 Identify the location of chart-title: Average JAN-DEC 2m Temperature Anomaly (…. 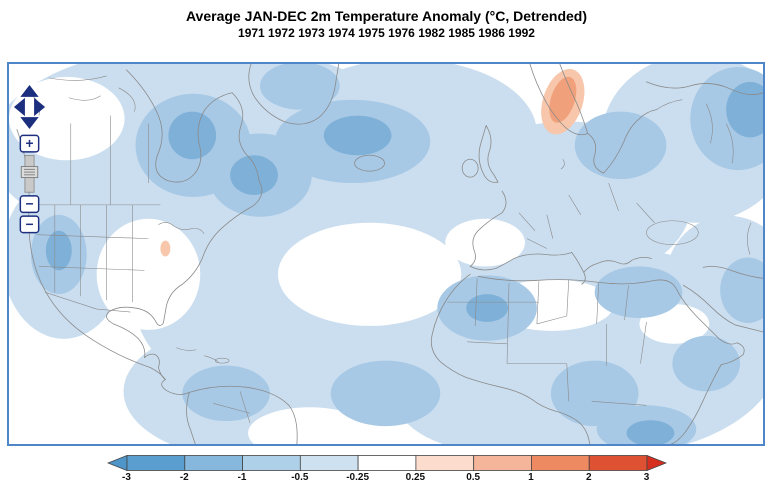
(386, 16).